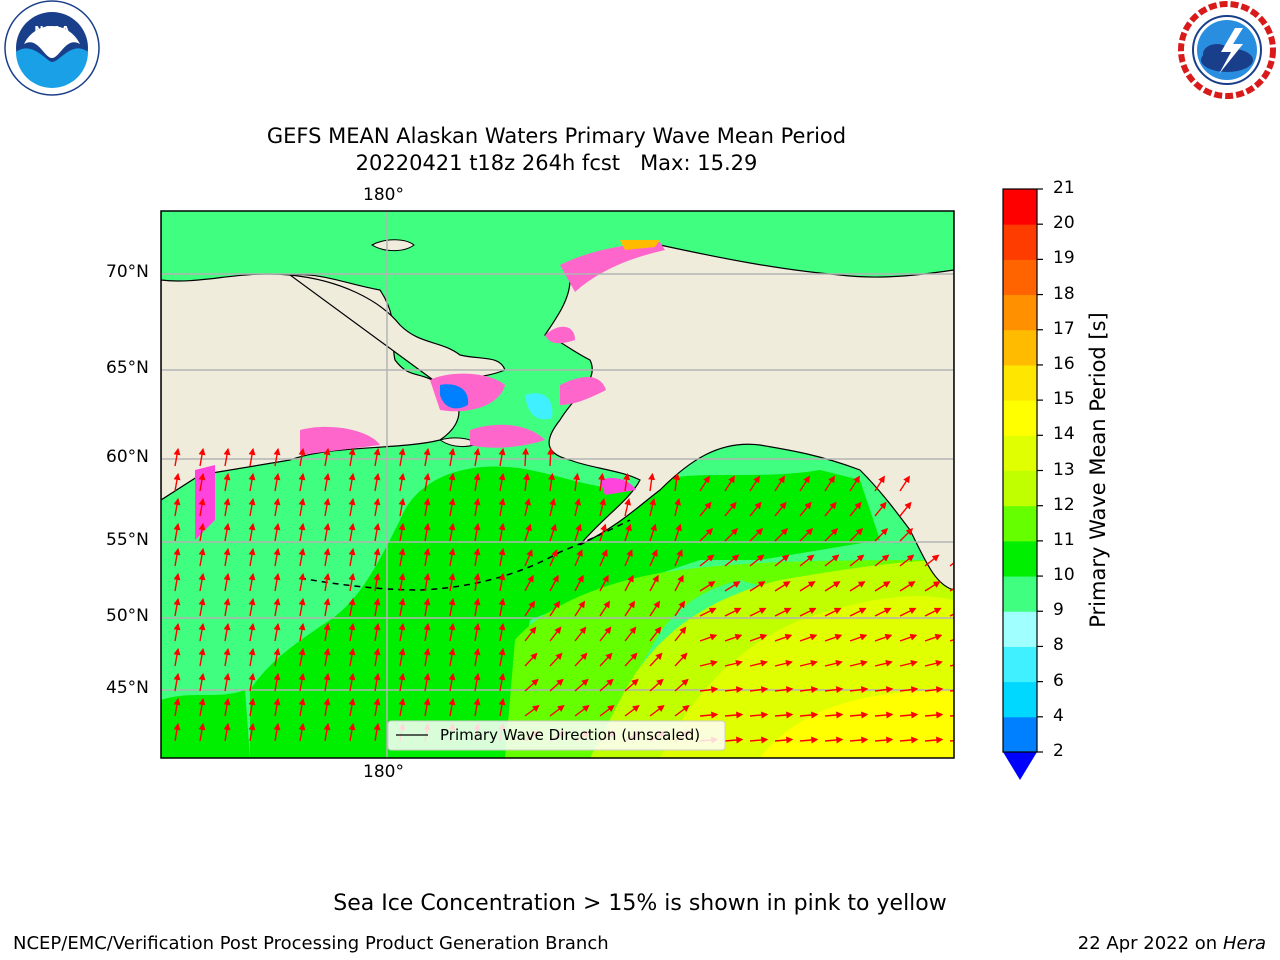 Image resolution: width=1280 pixels, height=960 pixels. What do you see at coordinates (1227, 50) in the screenshot?
I see `nws-logo` at bounding box center [1227, 50].